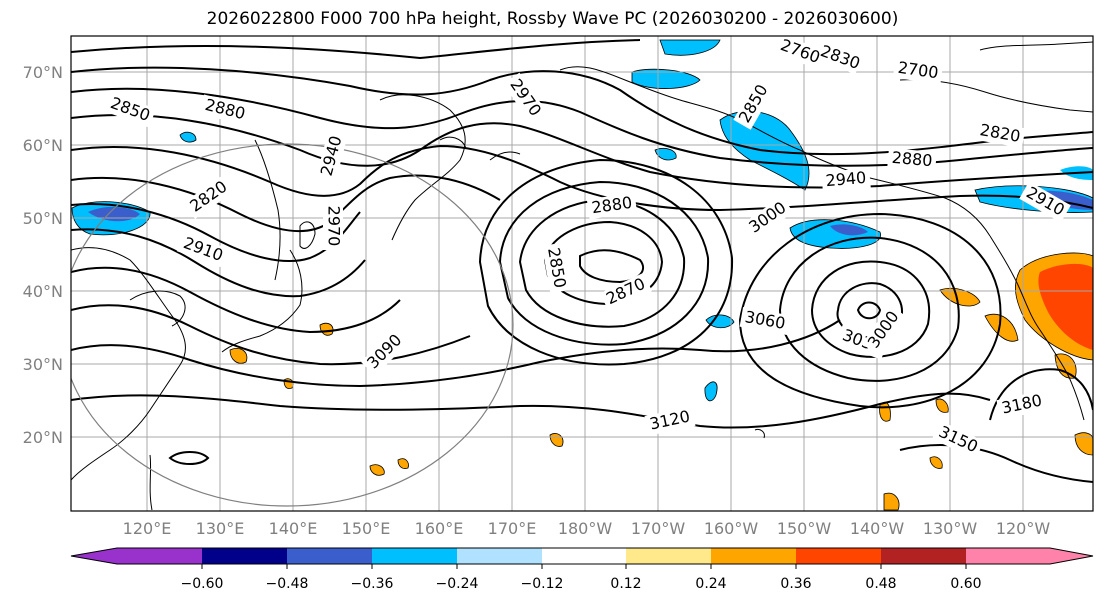 This screenshot has height=604, width=1105. Describe the element at coordinates (293, 528) in the screenshot. I see `lon-label: 140°E` at that location.